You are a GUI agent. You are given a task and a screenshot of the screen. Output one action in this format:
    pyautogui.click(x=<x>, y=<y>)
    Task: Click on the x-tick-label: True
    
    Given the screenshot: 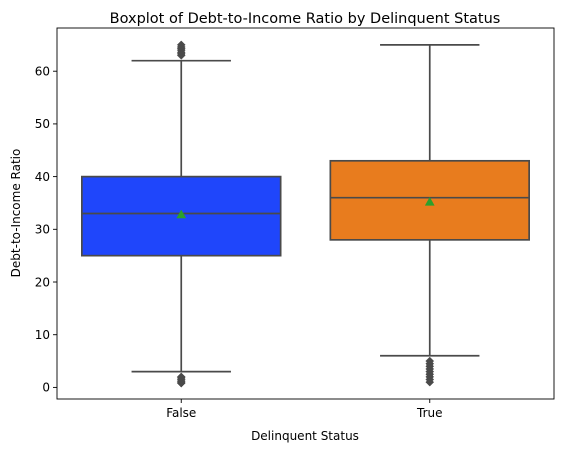 What is the action you would take?
    pyautogui.click(x=429, y=413)
    